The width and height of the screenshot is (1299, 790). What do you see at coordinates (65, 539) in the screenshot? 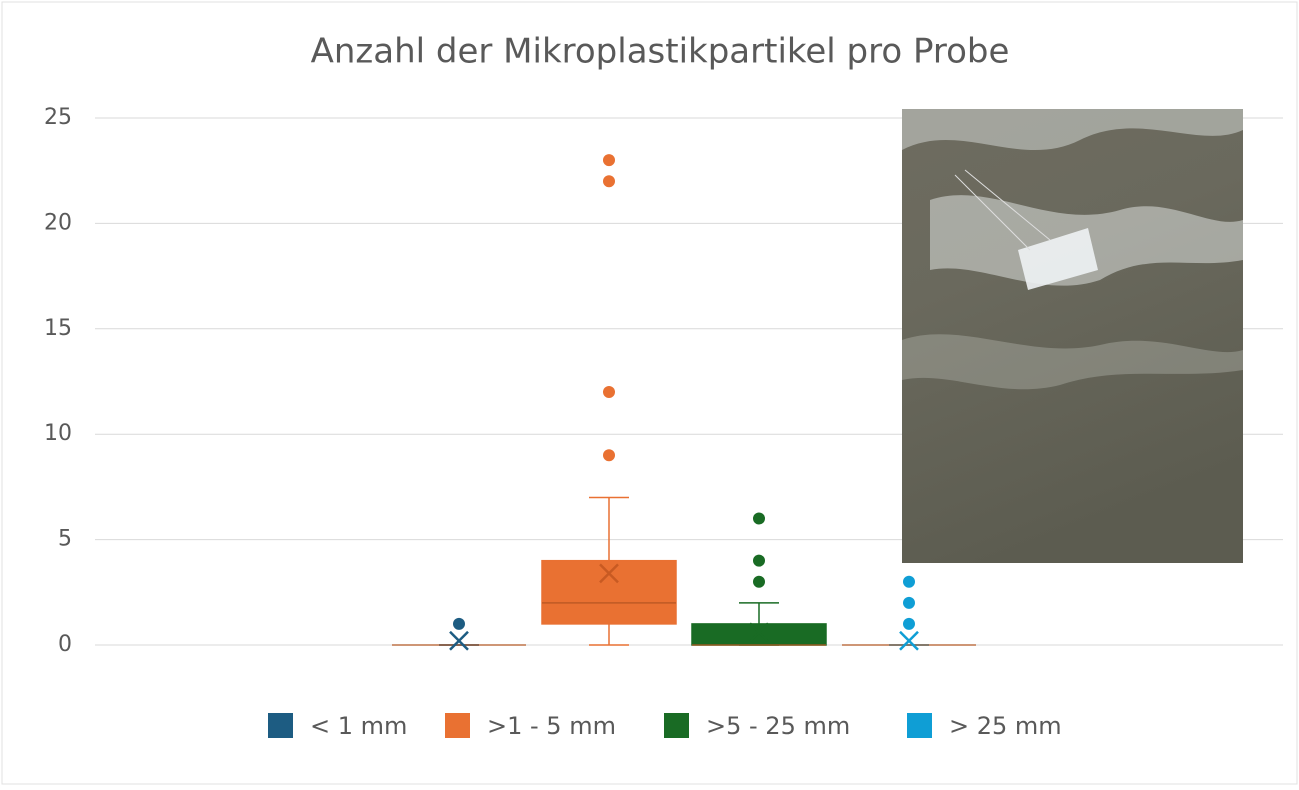
I see `y-tick-label: 5` at bounding box center [65, 539].